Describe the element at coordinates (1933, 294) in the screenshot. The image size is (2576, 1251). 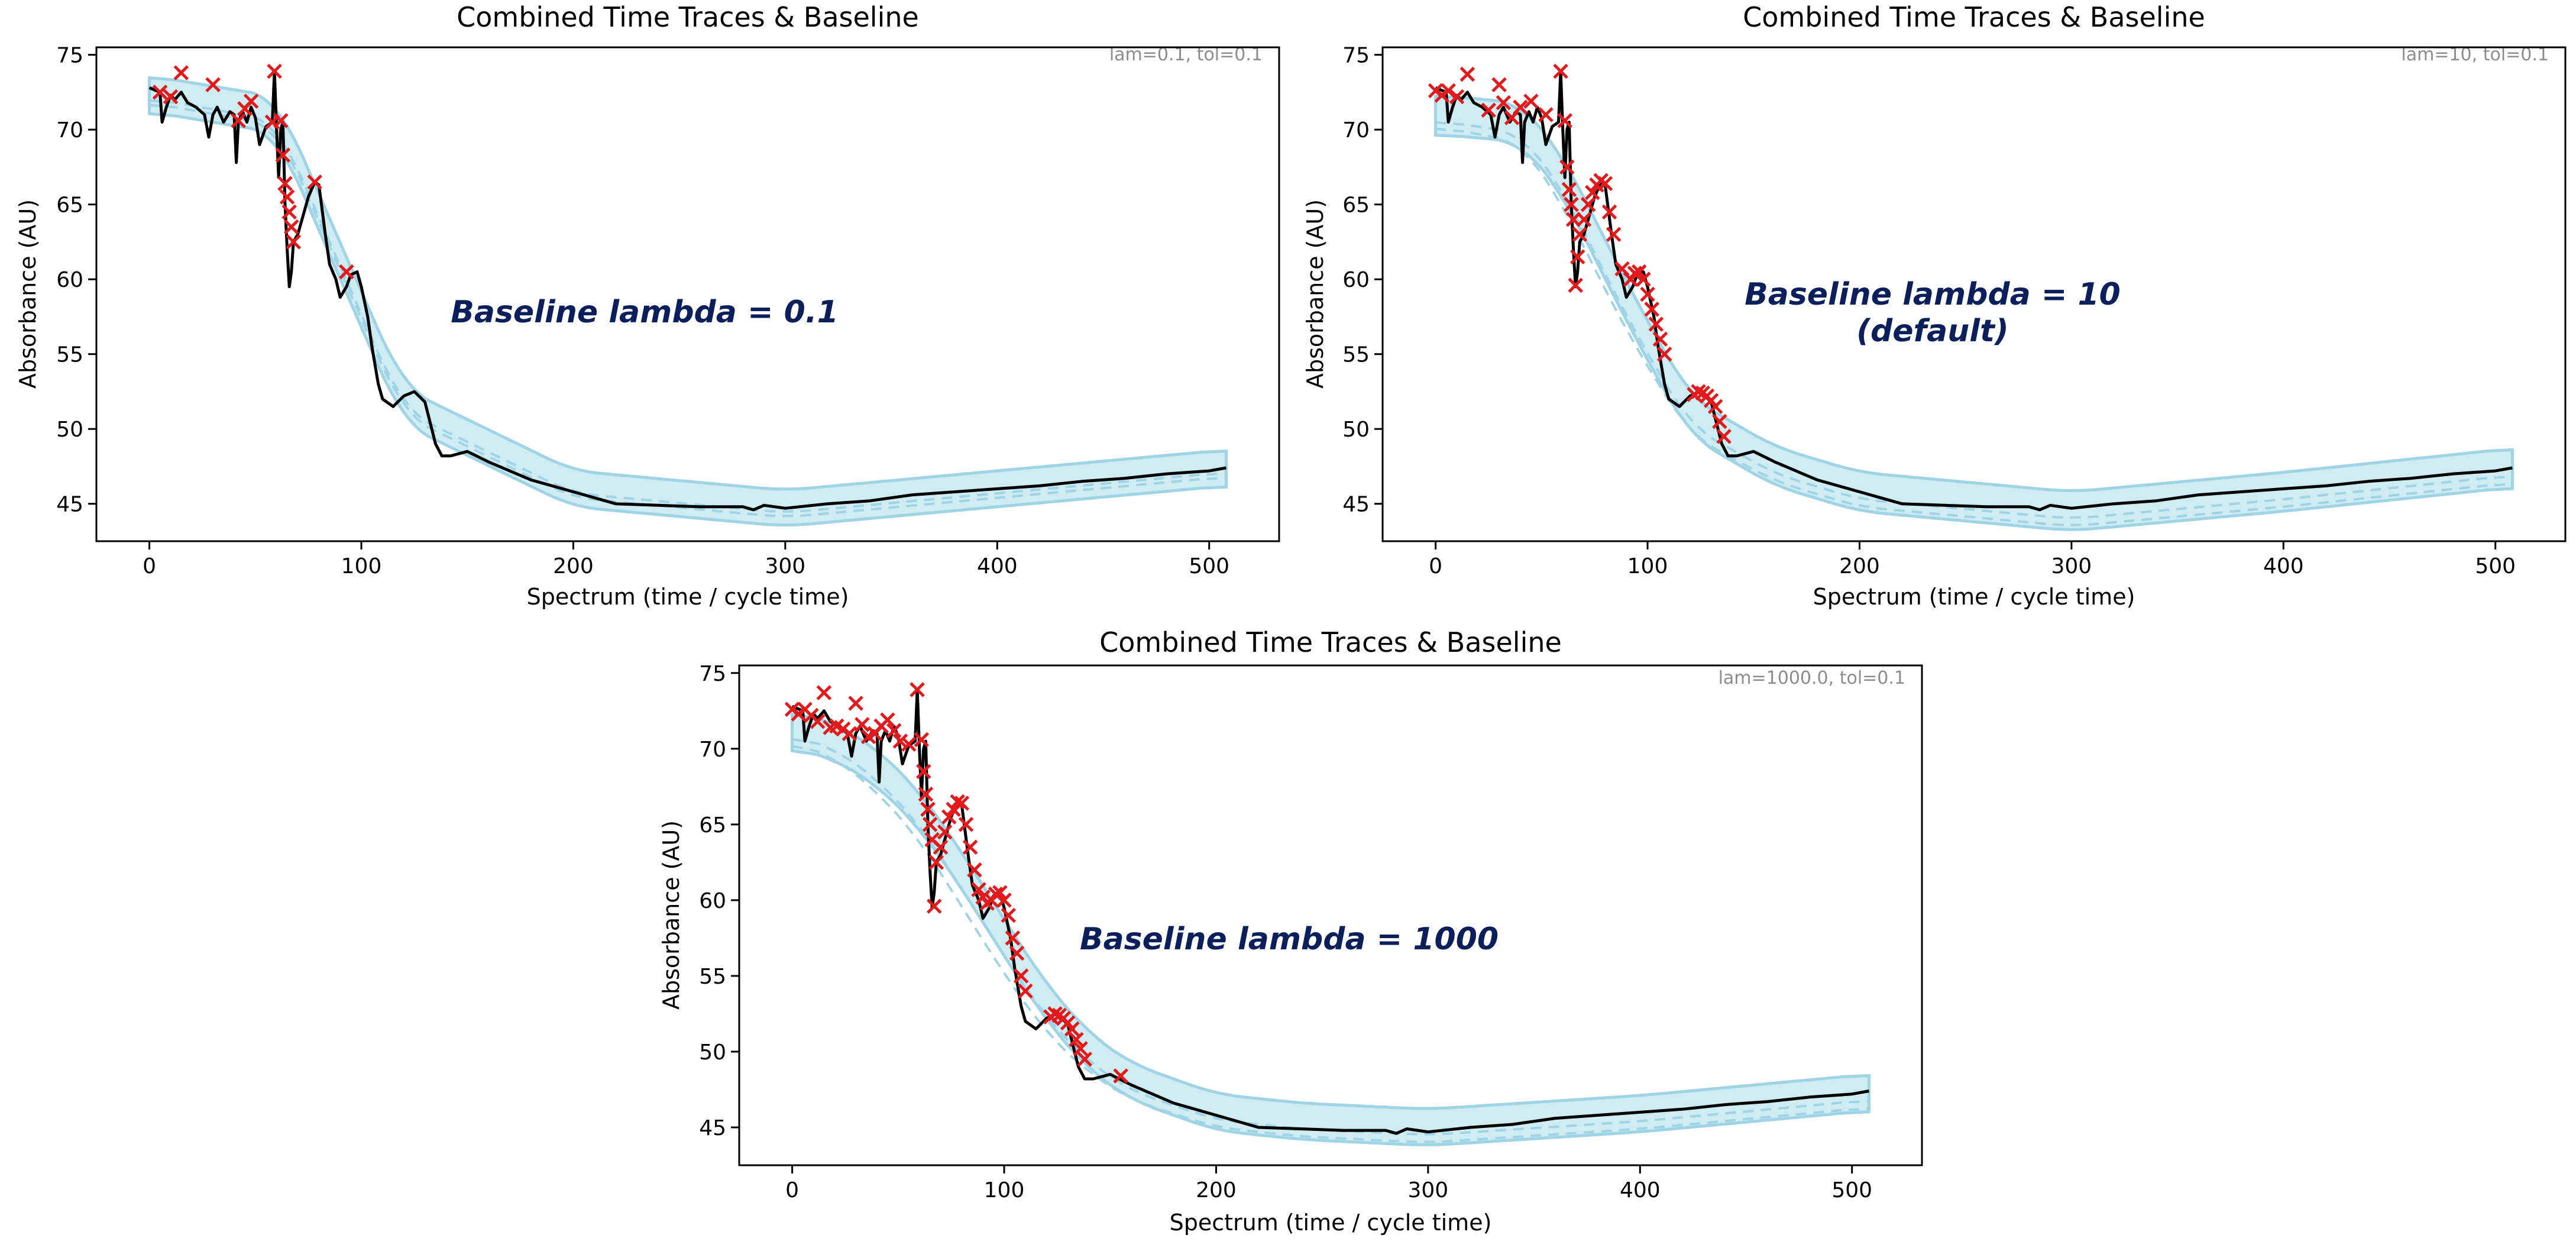
I see `annotation-line-1: Baseline lambda = 10` at that location.